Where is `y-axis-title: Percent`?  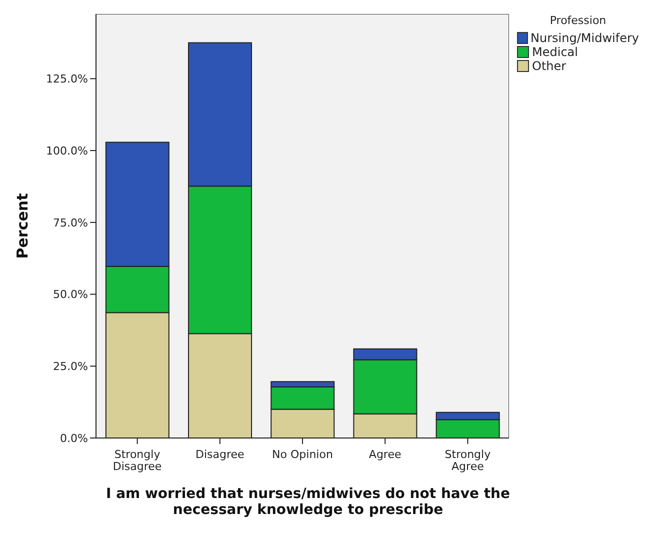
y-axis-title: Percent is located at coordinates (22, 226).